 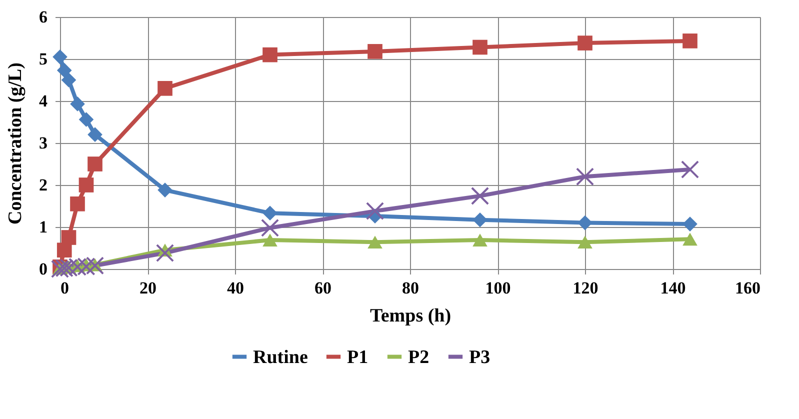 What do you see at coordinates (357, 357) in the screenshot?
I see `legend-label: P1` at bounding box center [357, 357].